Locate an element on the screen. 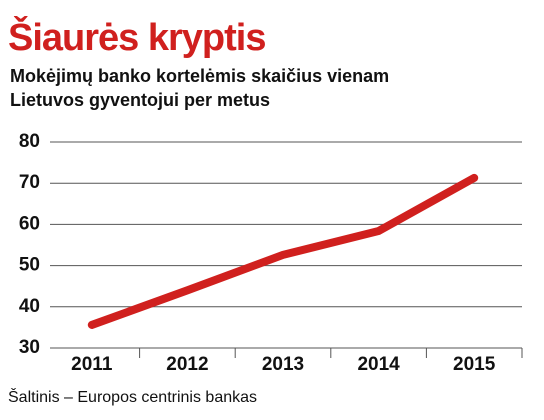 The image size is (544, 420). y-tick-label: 50 is located at coordinates (29, 265).